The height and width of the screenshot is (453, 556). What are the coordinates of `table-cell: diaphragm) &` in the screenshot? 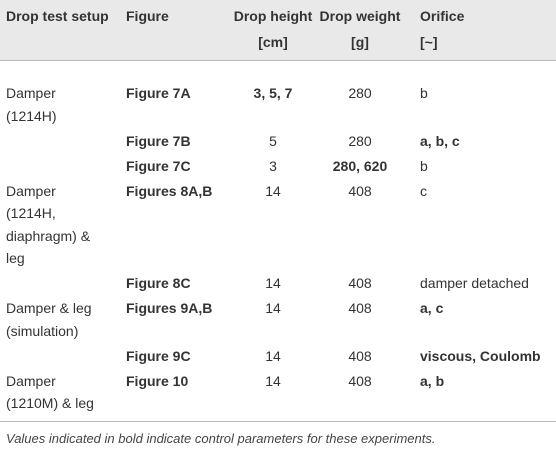 It's located at (48, 235).